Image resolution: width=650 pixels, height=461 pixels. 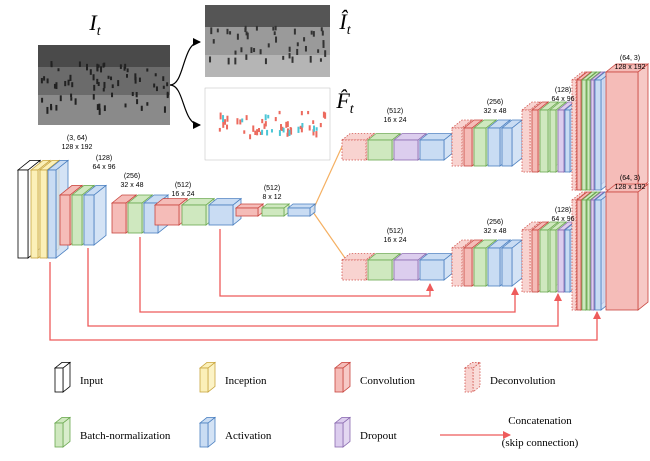 I want to click on legend-label: Concatenation, so click(x=540, y=421).